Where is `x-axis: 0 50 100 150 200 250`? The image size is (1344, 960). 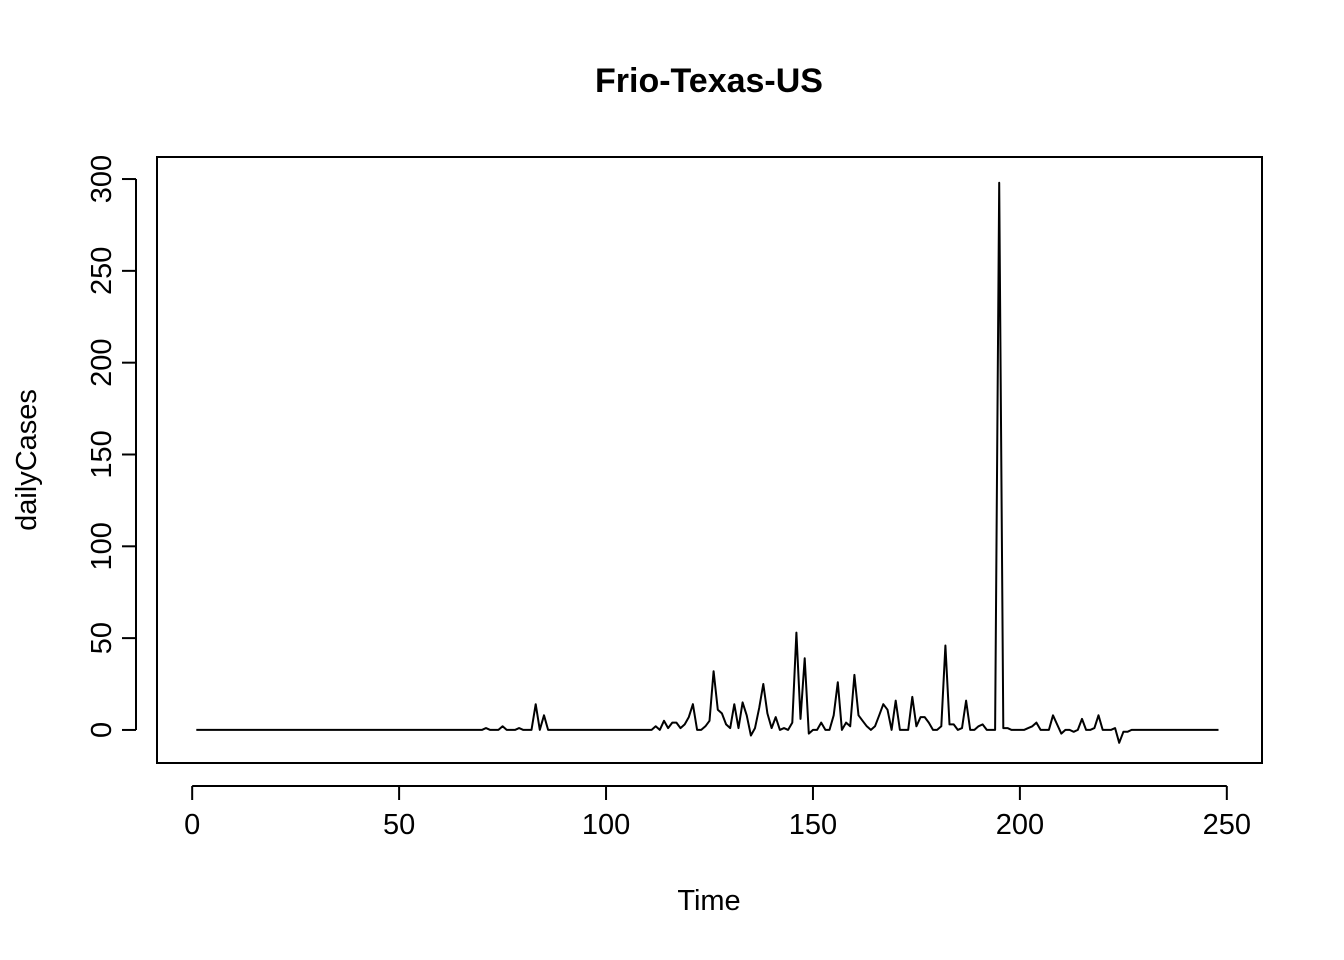
x-axis: 0 50 100 150 200 250 is located at coordinates (717, 813).